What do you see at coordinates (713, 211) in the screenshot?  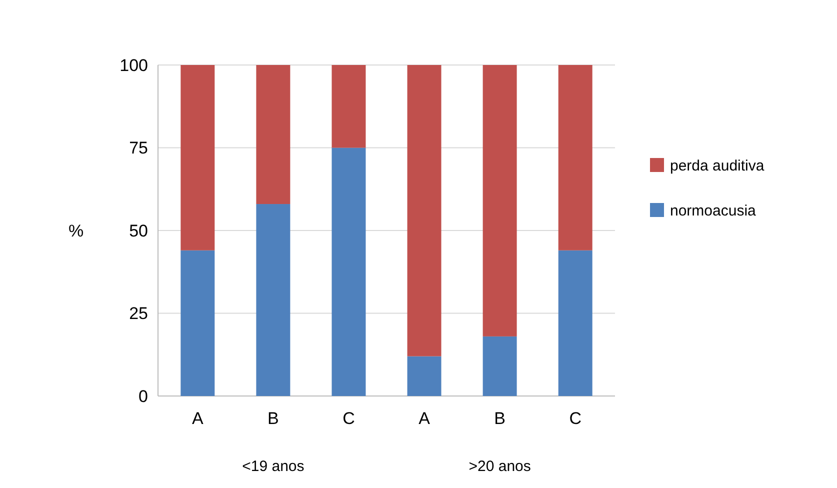 I see `legend-label: normoacusia` at bounding box center [713, 211].